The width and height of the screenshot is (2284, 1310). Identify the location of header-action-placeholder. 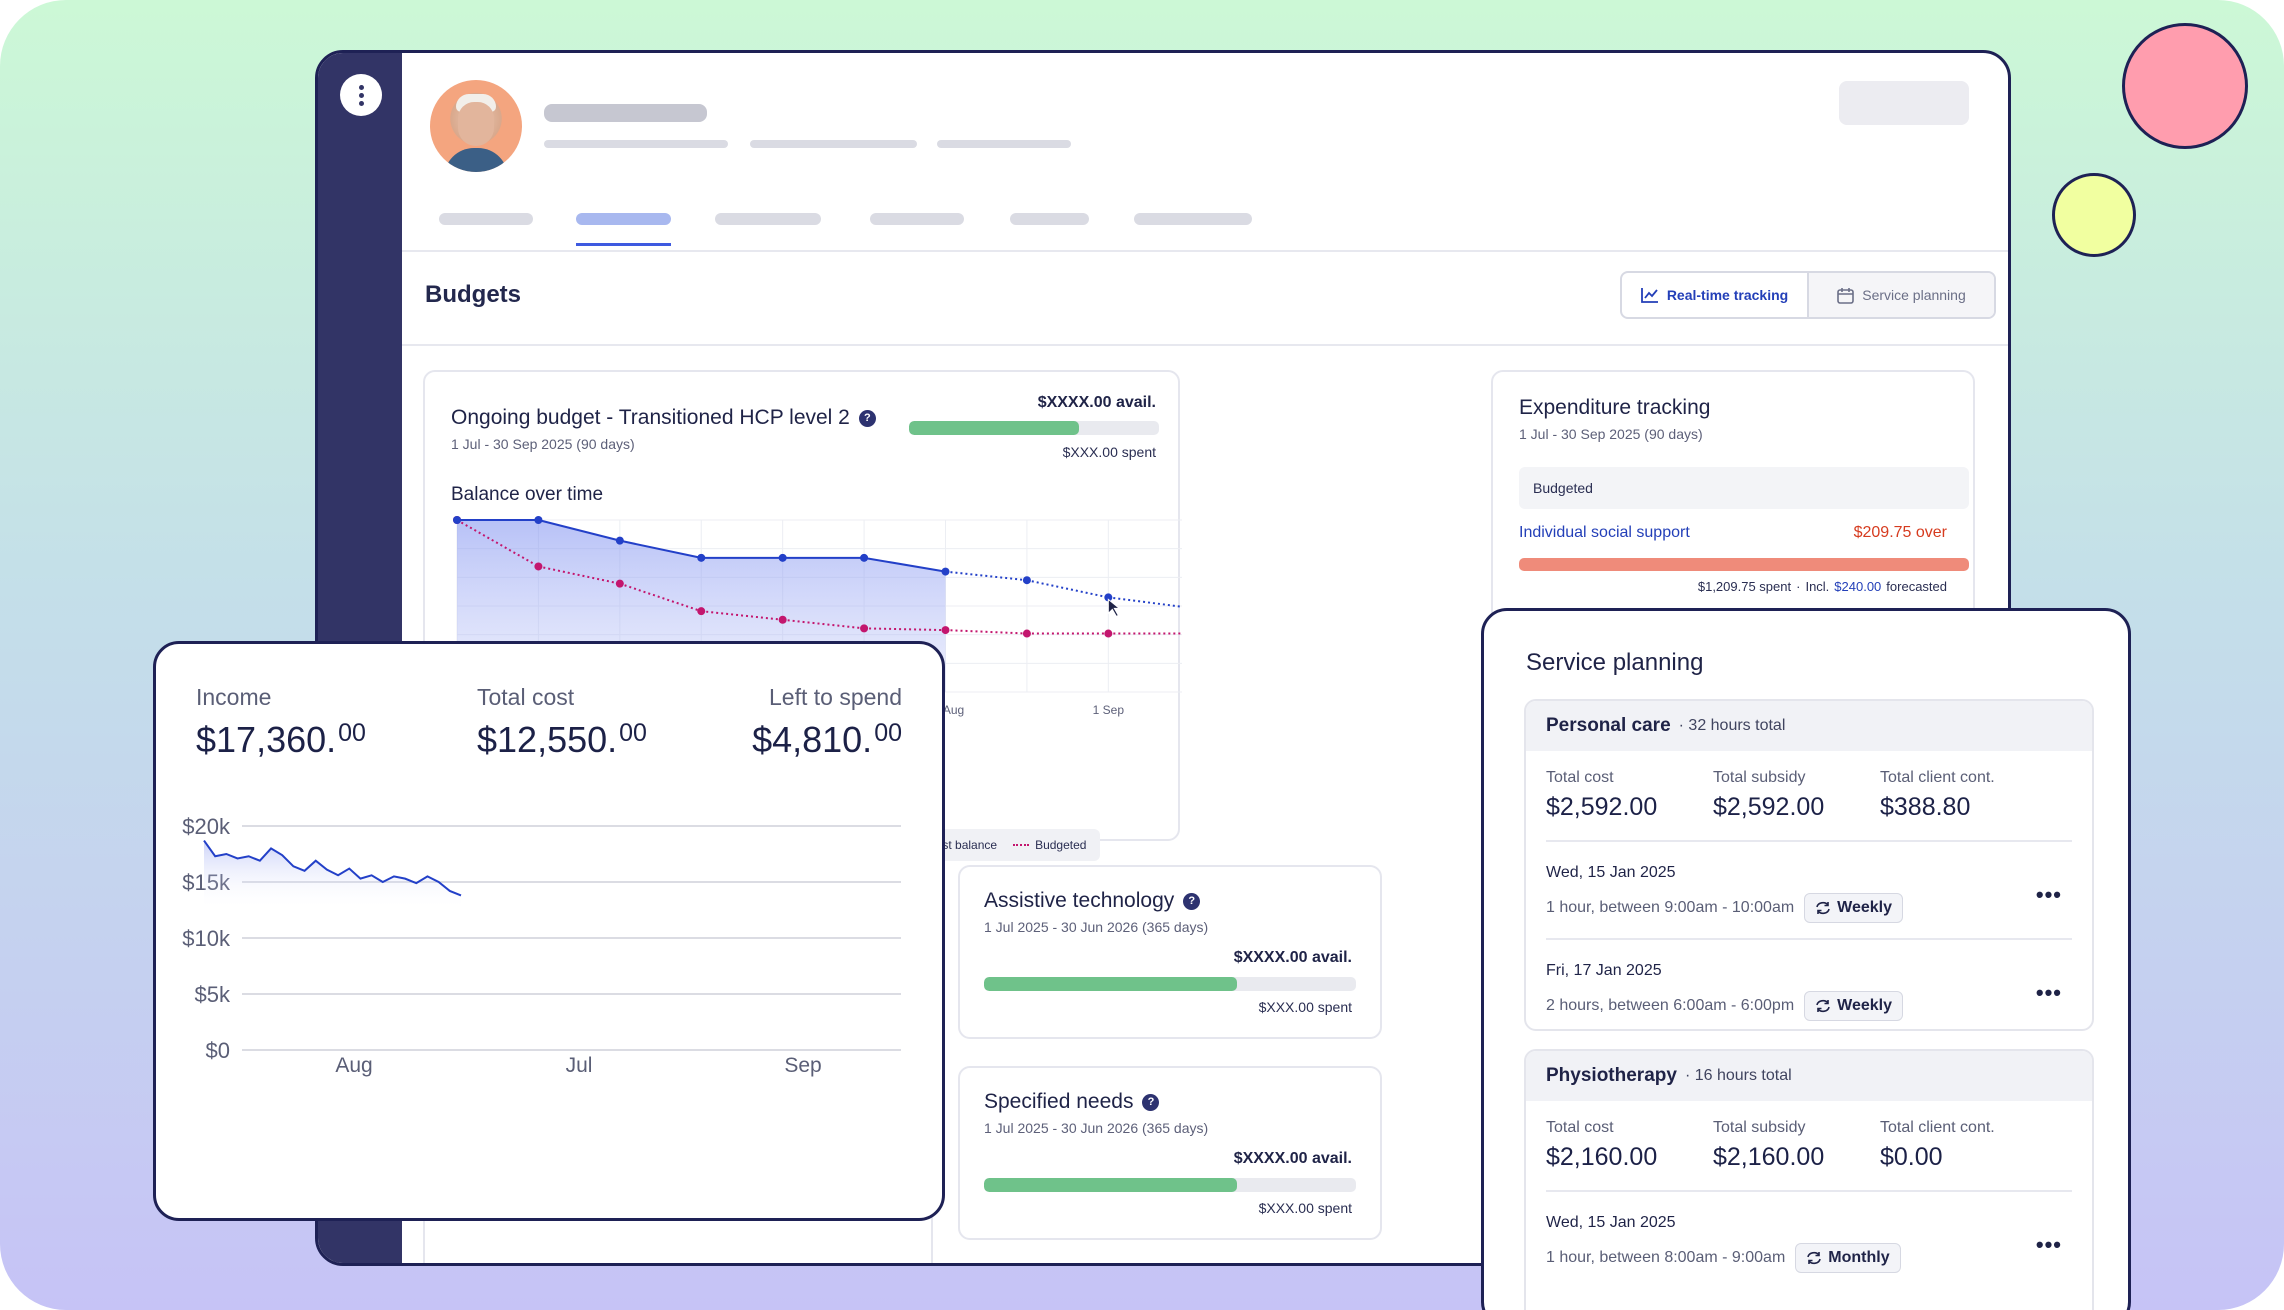
(1904, 103).